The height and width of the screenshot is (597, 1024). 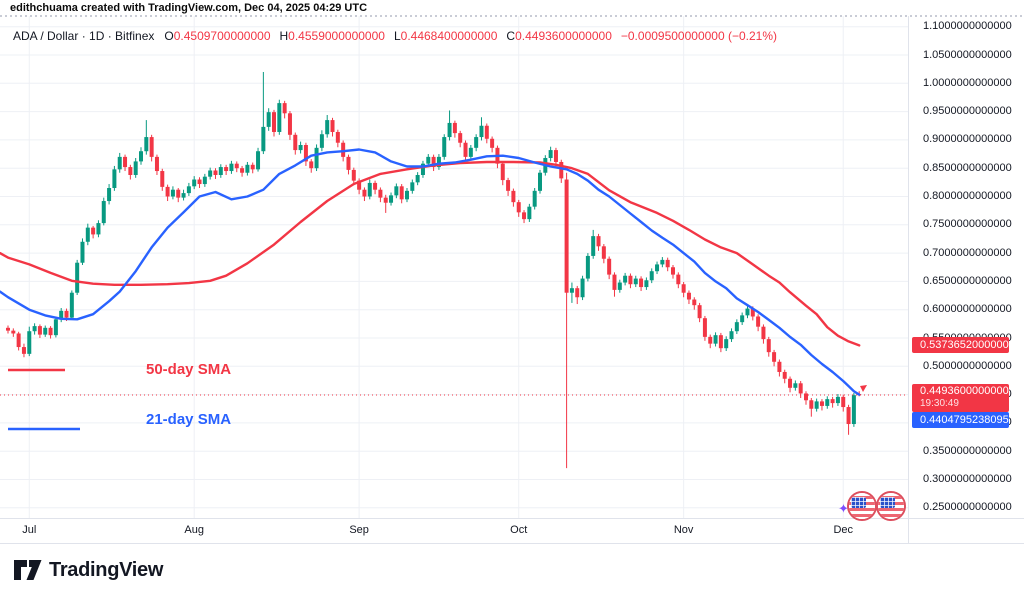 What do you see at coordinates (511, 36) in the screenshot?
I see `close-label: C` at bounding box center [511, 36].